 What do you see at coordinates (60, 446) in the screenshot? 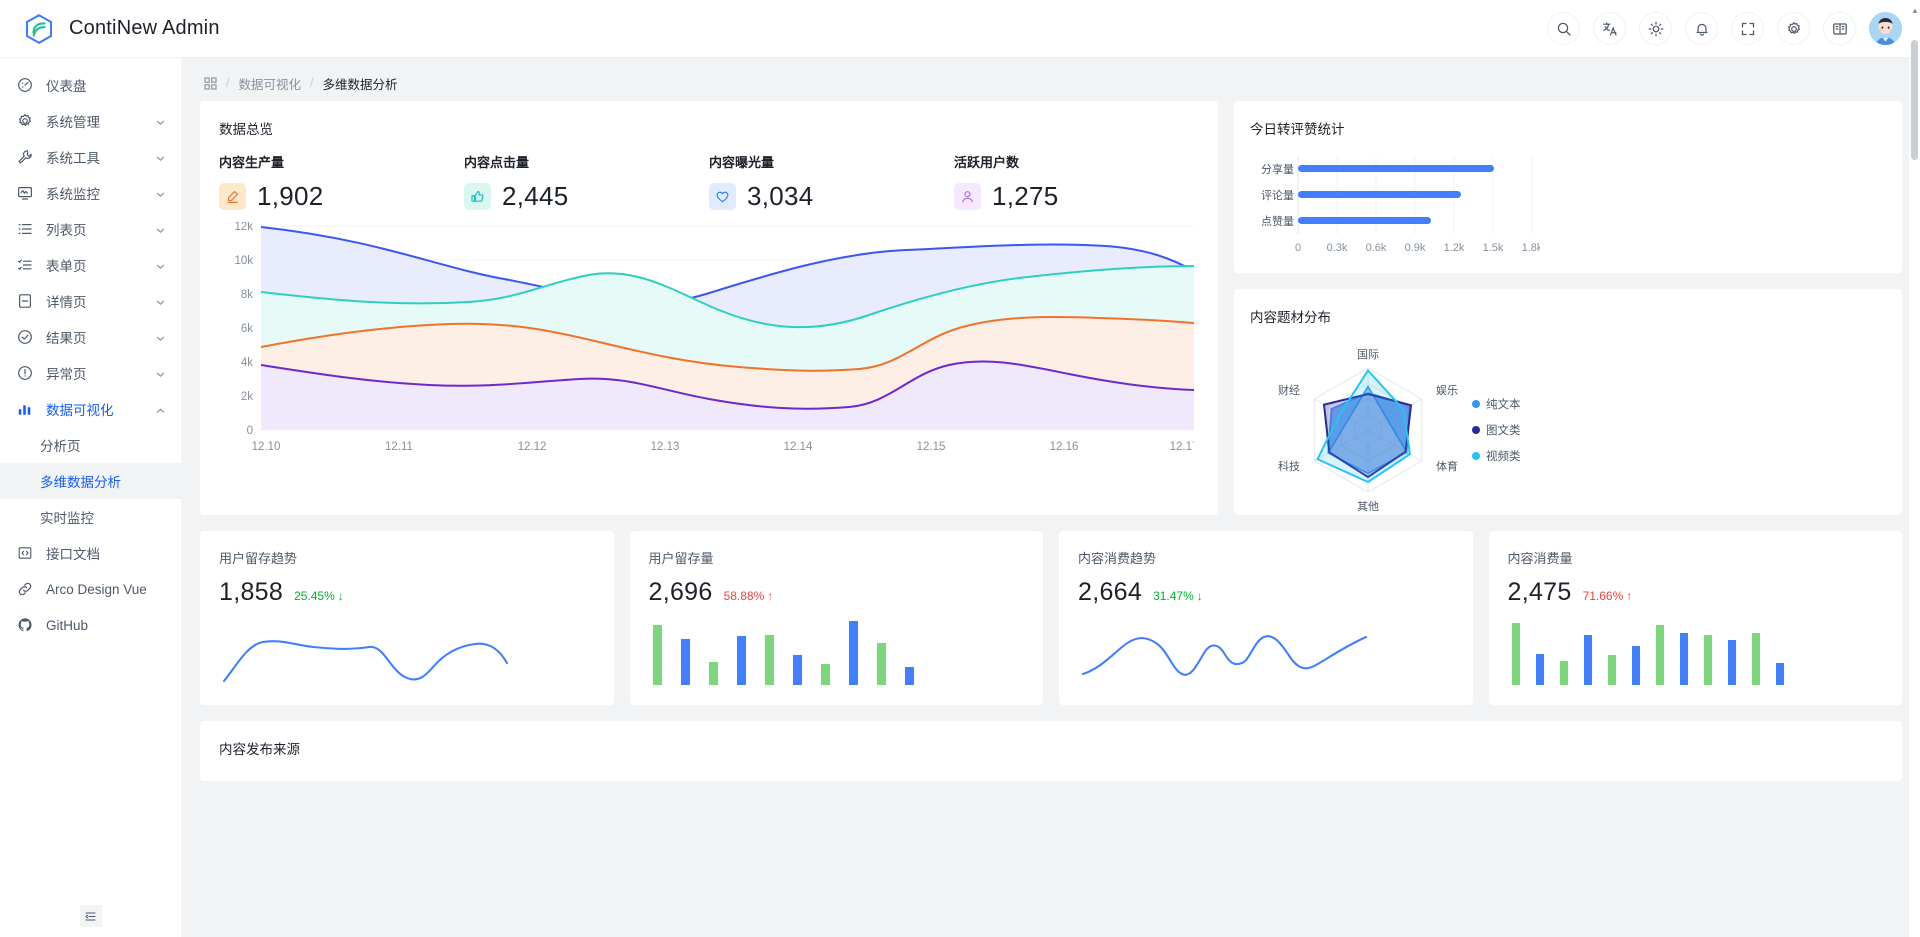
I see `sidebar-subitem-label: 分析页` at bounding box center [60, 446].